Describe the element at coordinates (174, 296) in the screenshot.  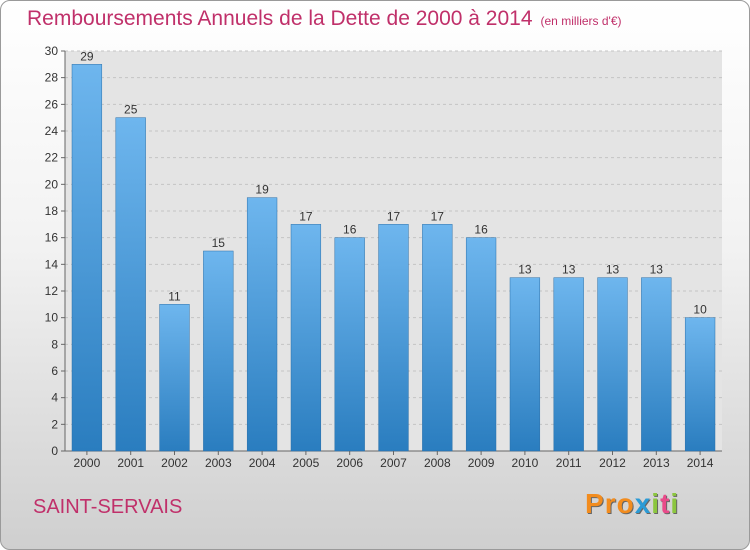
I see `bar-value-label: 11` at that location.